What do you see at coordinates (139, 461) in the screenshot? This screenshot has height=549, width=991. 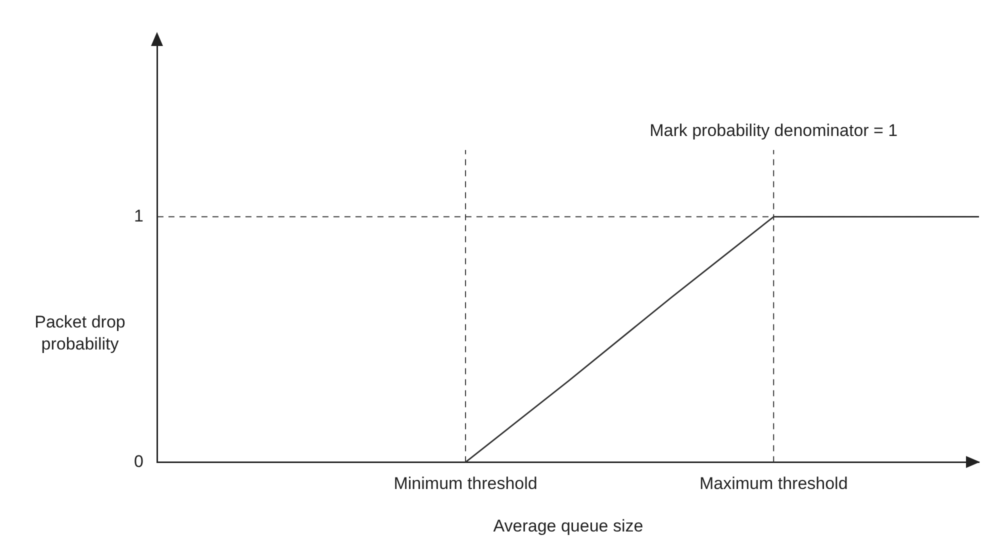 I see `y-tick-label: 0` at bounding box center [139, 461].